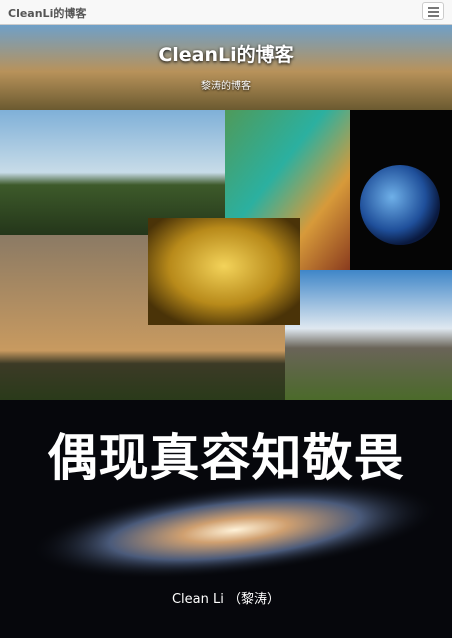 This screenshot has width=452, height=638. I want to click on cover-title: 偶现真容知敬畏, so click(226, 458).